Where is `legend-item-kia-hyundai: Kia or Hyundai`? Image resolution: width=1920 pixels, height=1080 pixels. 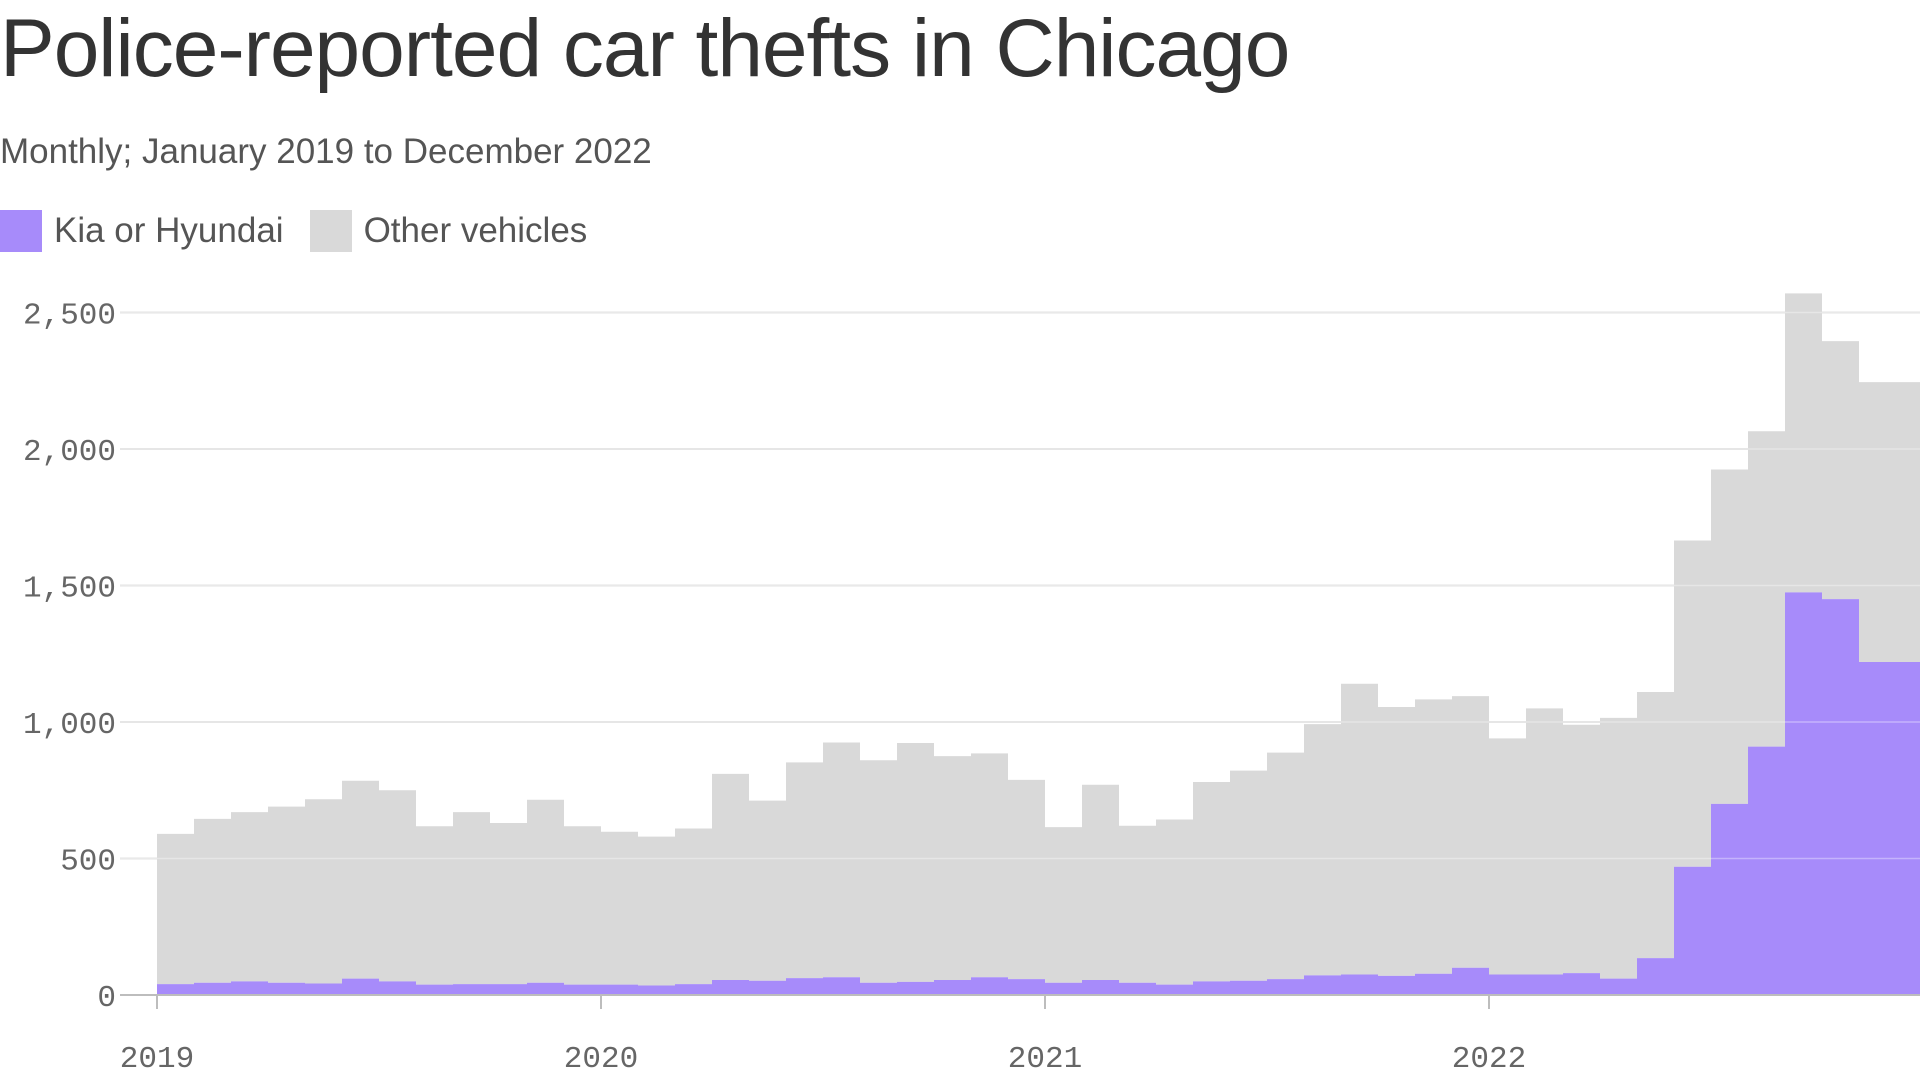
legend-item-kia-hyundai: Kia or Hyundai is located at coordinates (142, 231).